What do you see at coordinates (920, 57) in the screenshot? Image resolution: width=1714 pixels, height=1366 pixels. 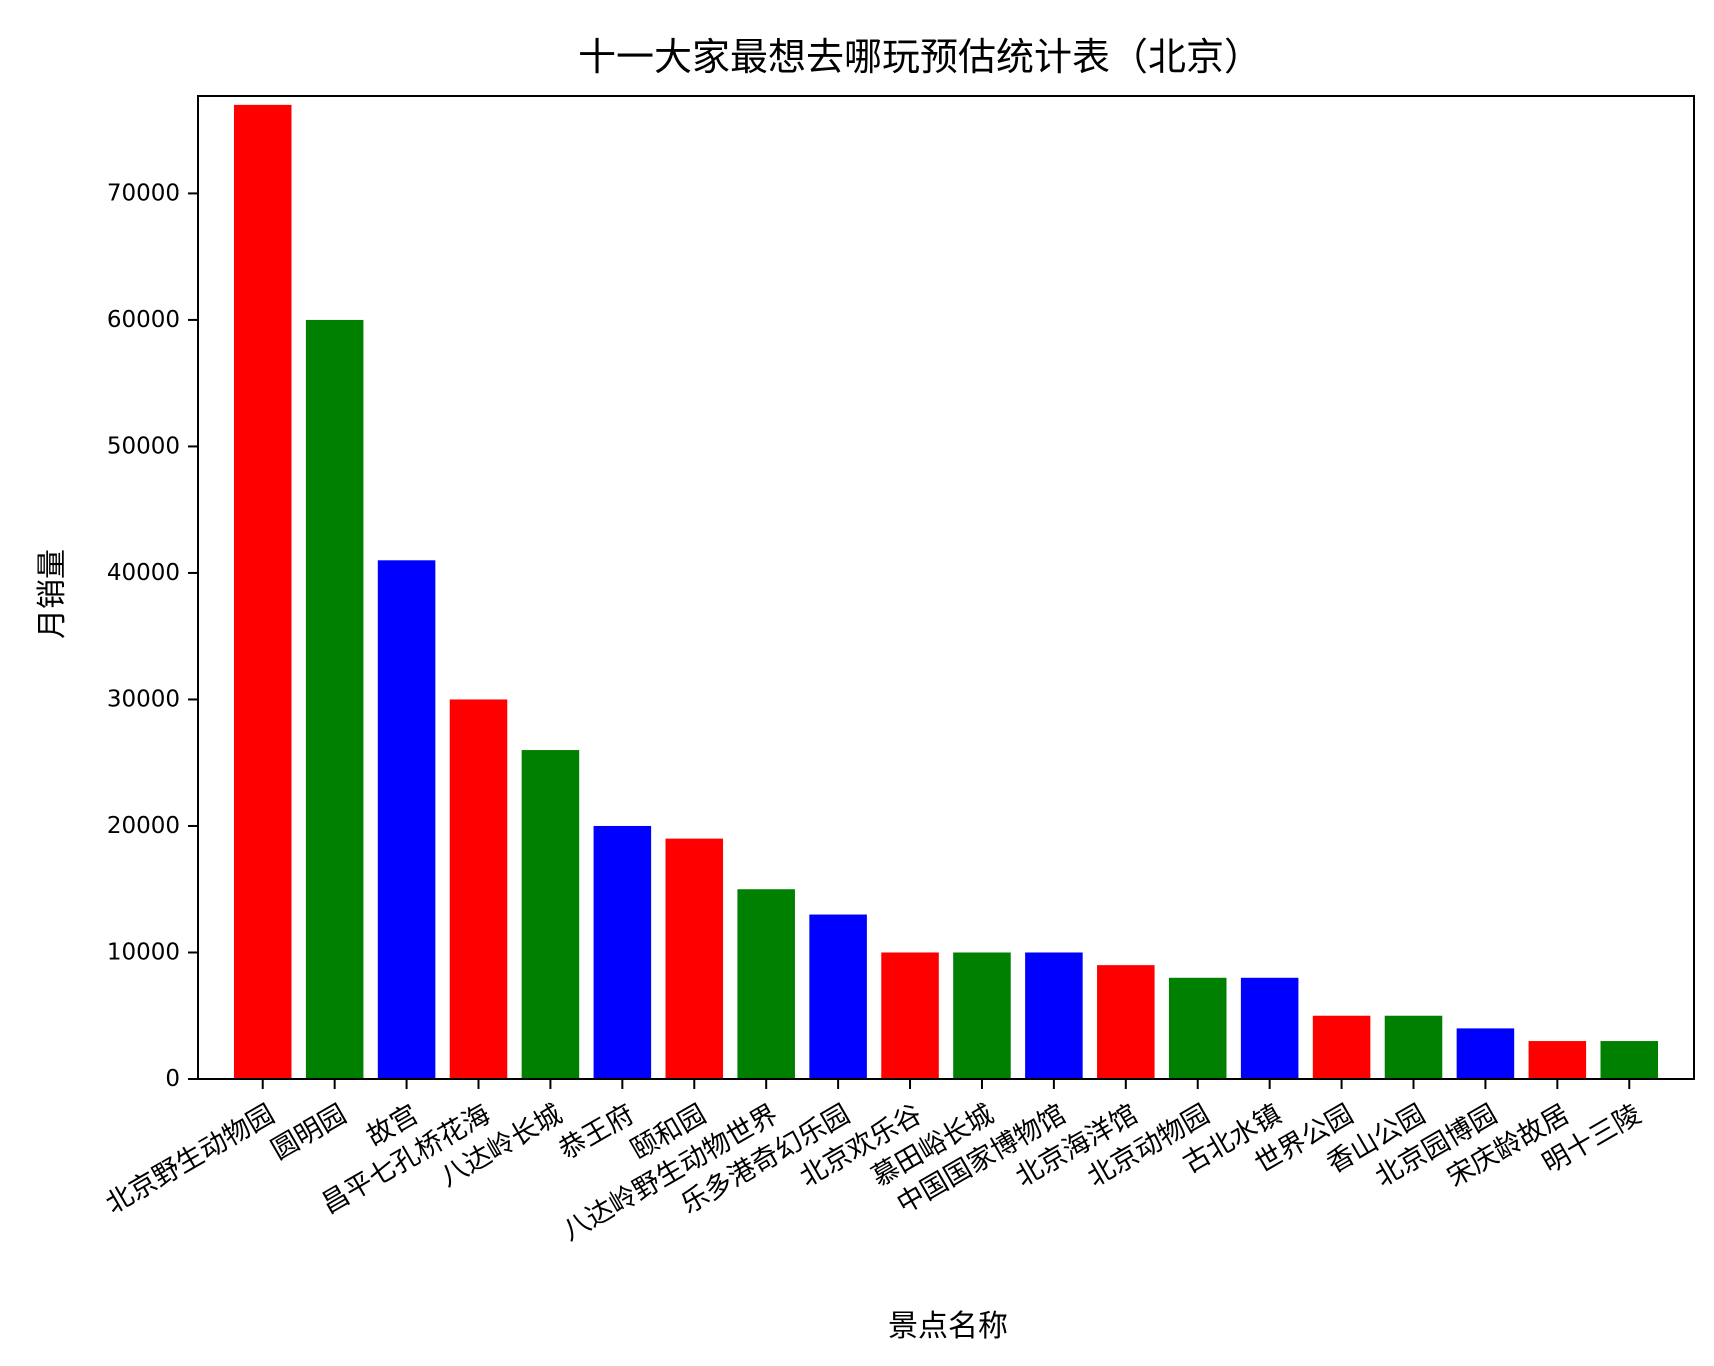 I see `chart-title: 十一大家最想去哪玩预估统计表（北京）` at bounding box center [920, 57].